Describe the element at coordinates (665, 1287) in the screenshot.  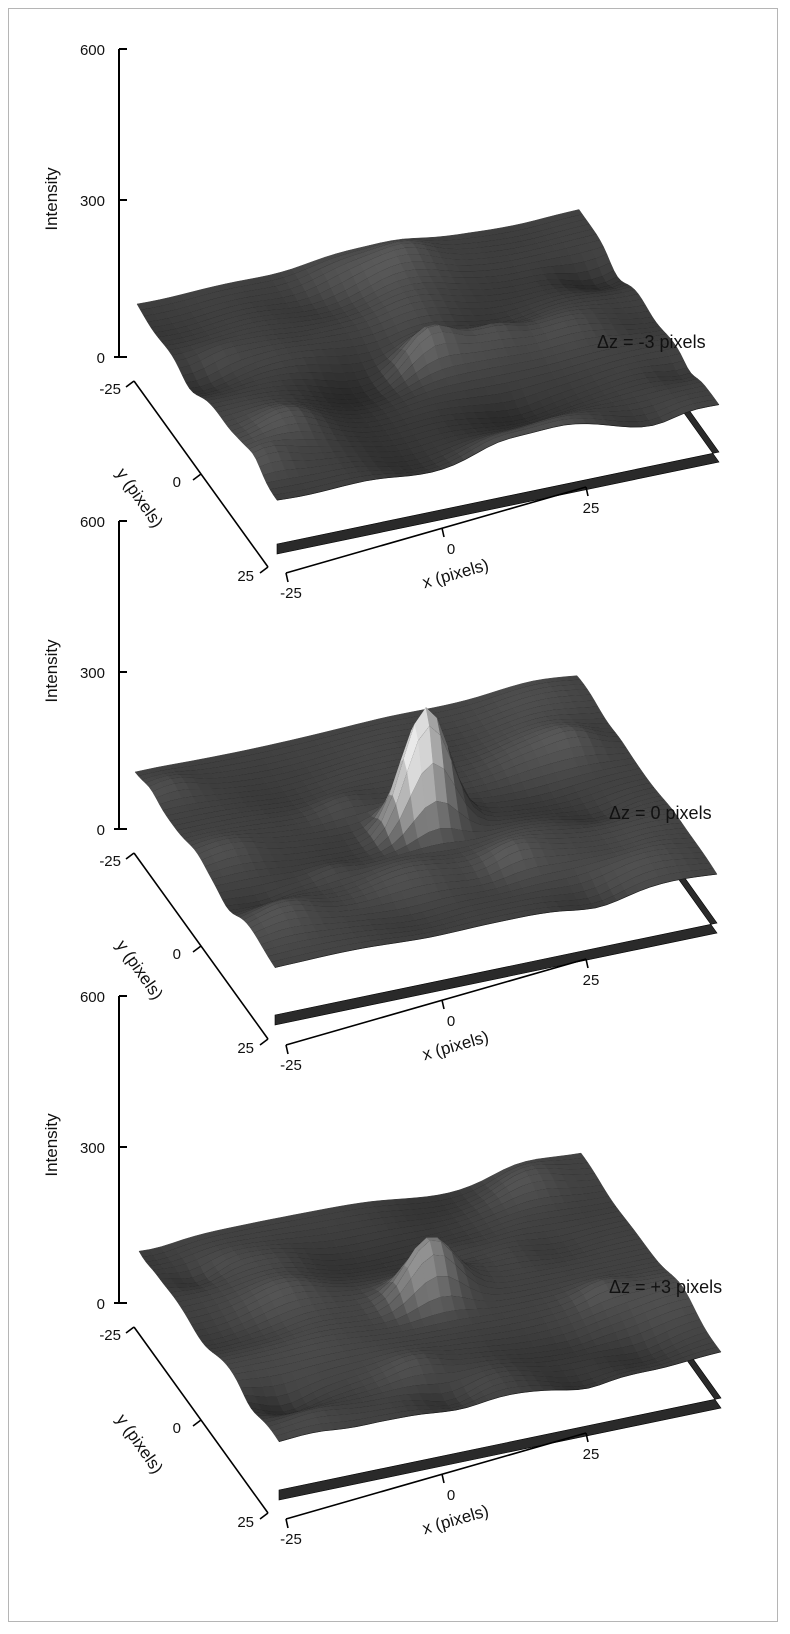
I see `dz-label: Δz = +3 pixels` at that location.